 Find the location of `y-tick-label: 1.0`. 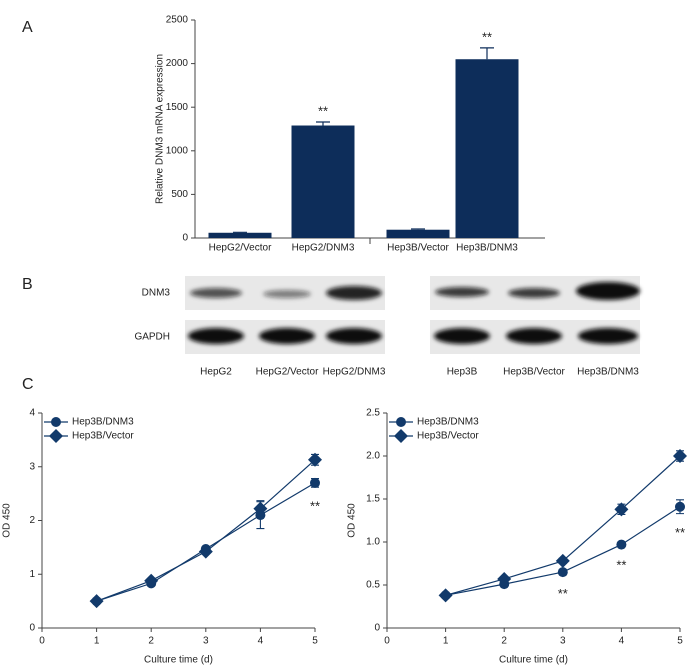

y-tick-label: 1.0 is located at coordinates (373, 542).